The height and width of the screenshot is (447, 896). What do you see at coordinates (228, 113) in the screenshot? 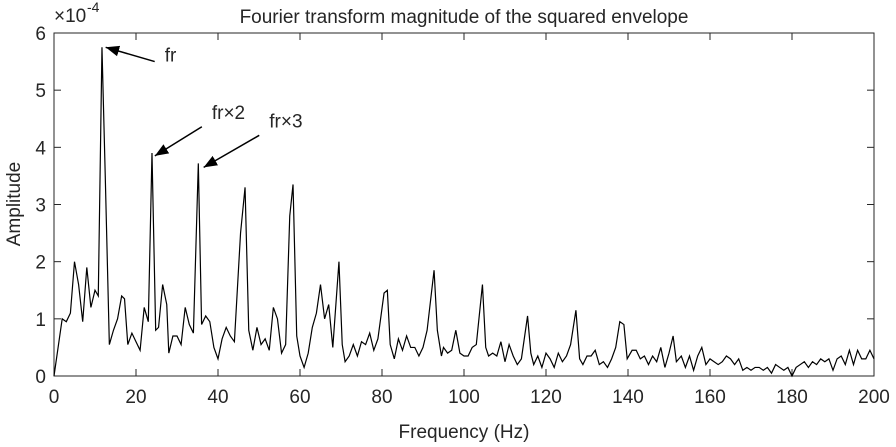
I see `annotation-label: fr×2` at bounding box center [228, 113].